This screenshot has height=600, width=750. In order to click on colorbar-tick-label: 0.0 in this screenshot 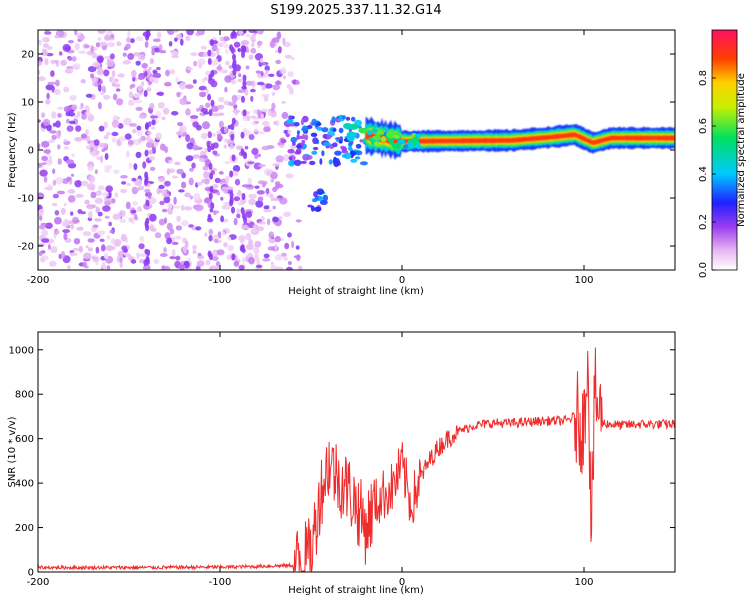, I will do `click(703, 270)`.